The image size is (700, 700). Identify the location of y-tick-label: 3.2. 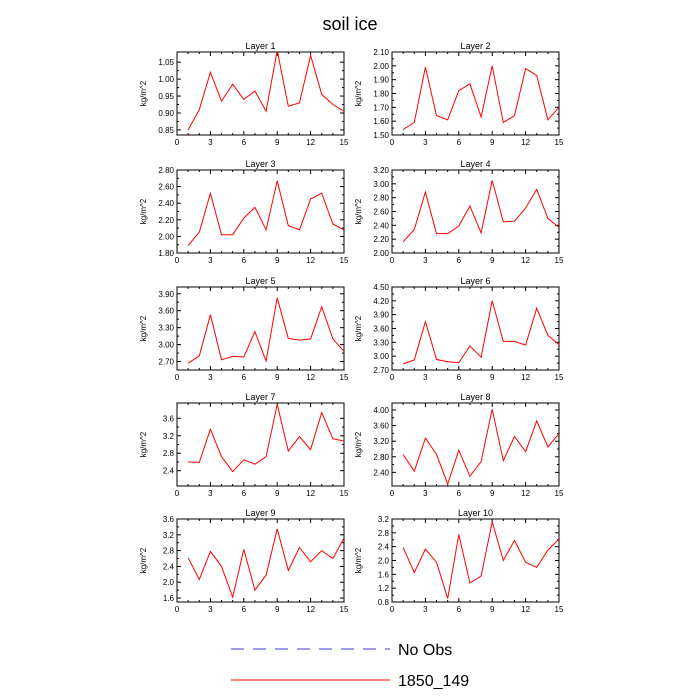
(384, 519).